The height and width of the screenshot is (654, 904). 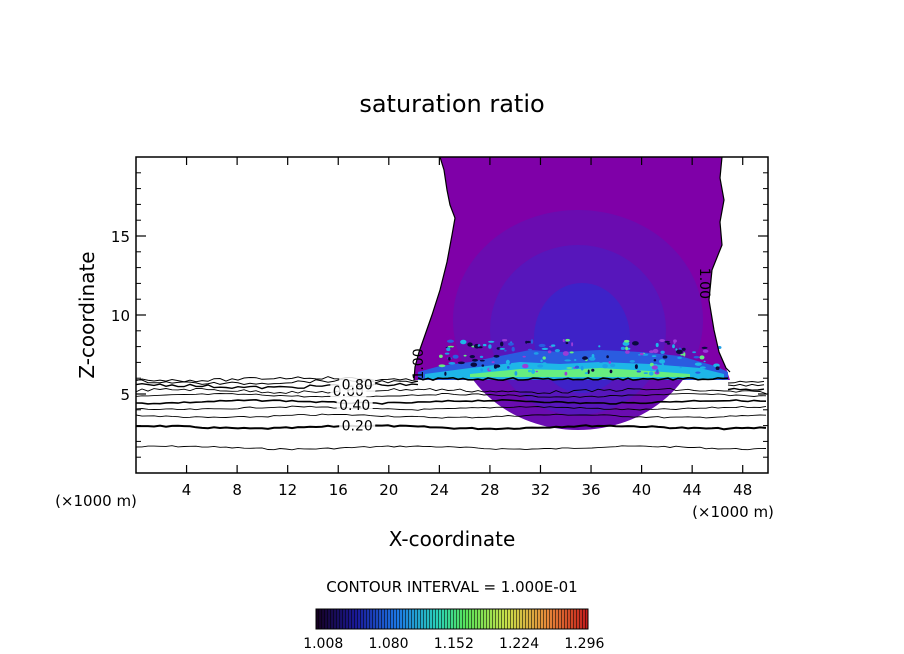 What do you see at coordinates (354, 406) in the screenshot?
I see `contour-label: 0.40` at bounding box center [354, 406].